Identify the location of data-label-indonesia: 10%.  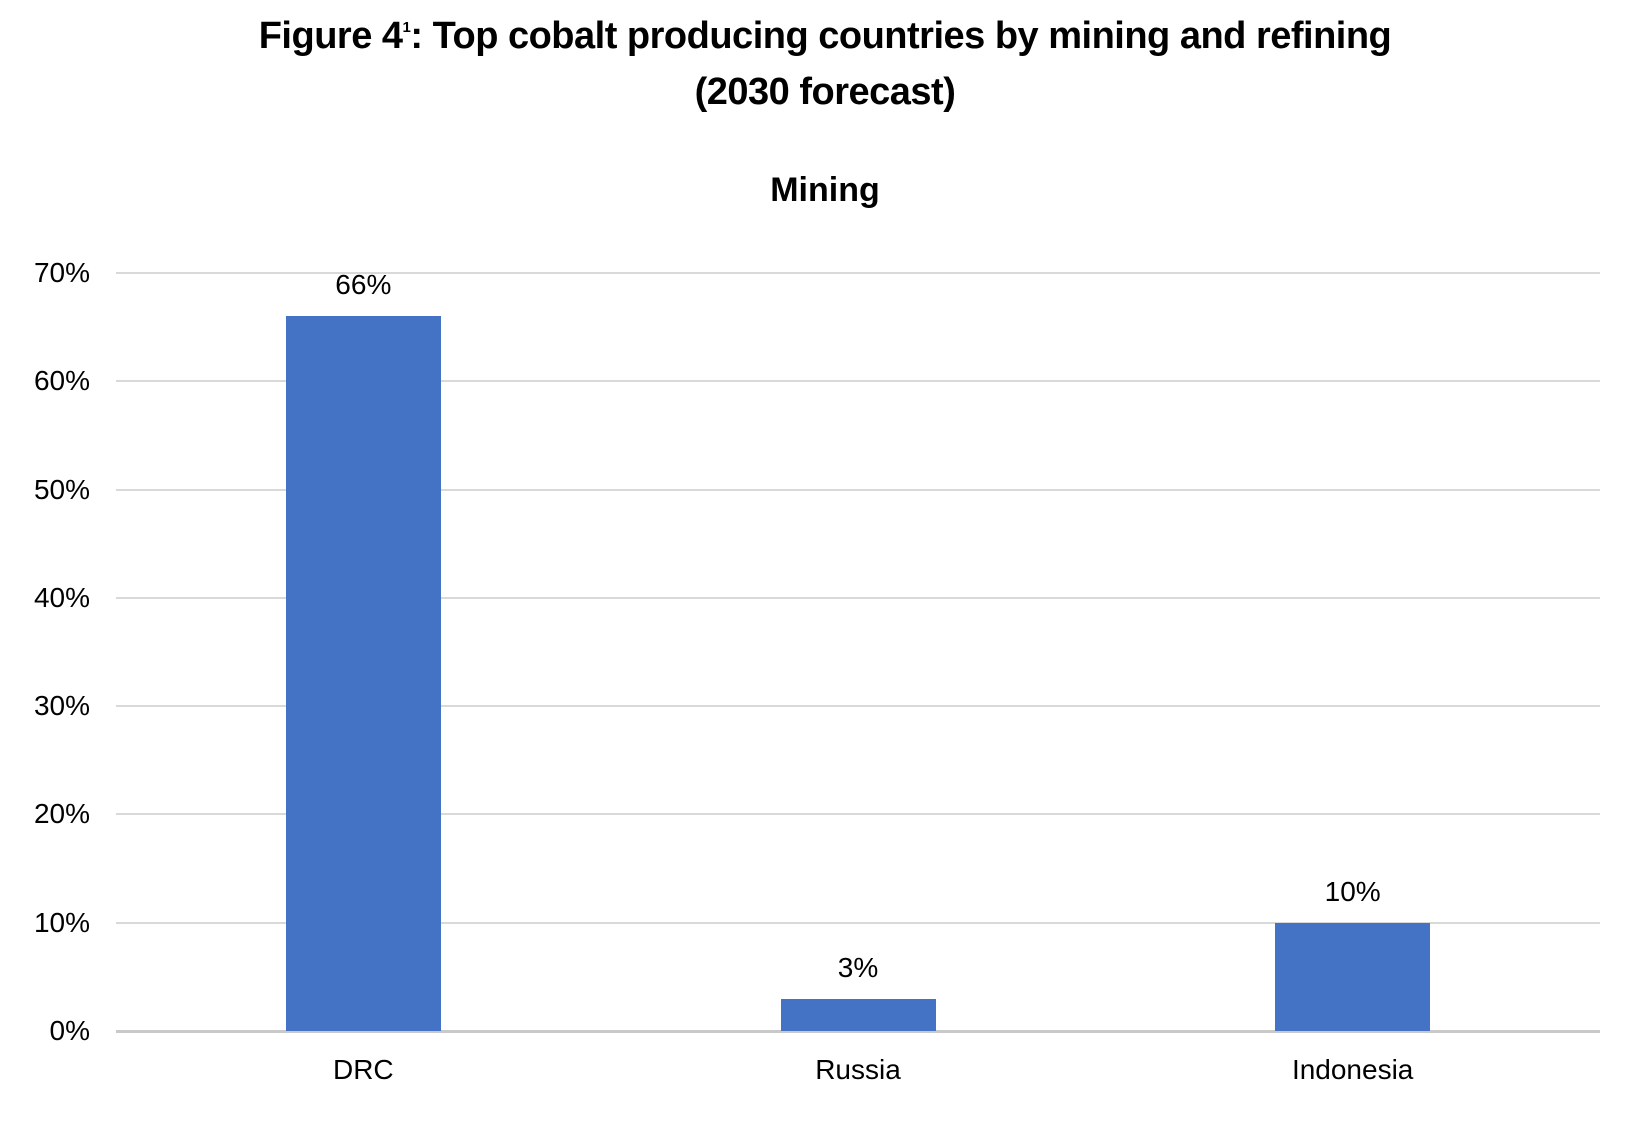
(1352, 891).